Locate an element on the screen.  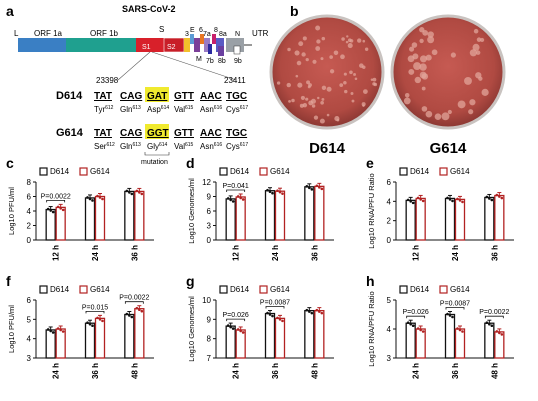
seg-8b is located at coordinates (221, 51).